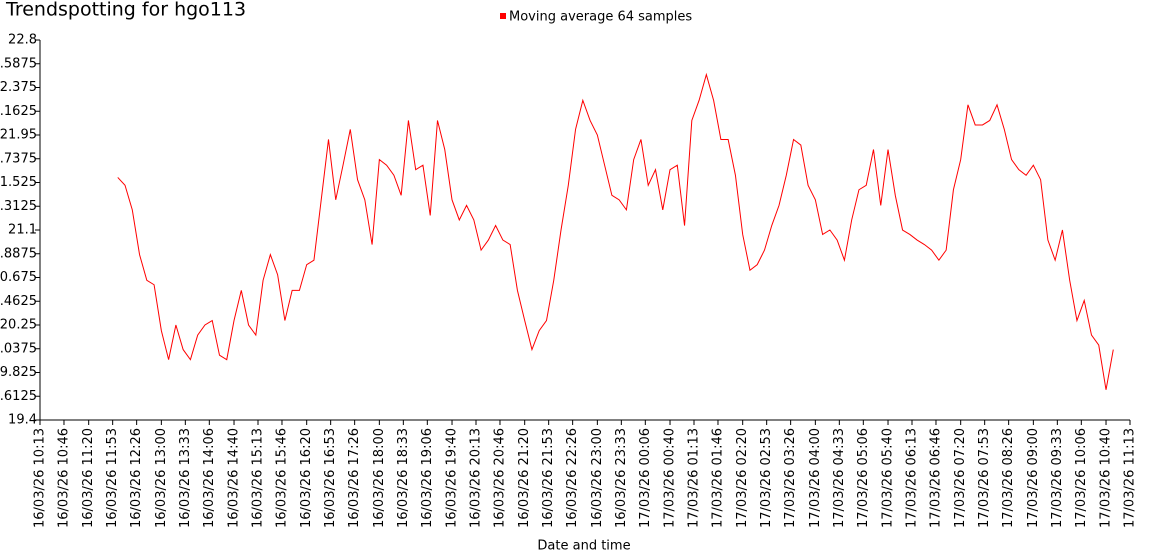  I want to click on y-tick-label: 20.25, so click(18, 325).